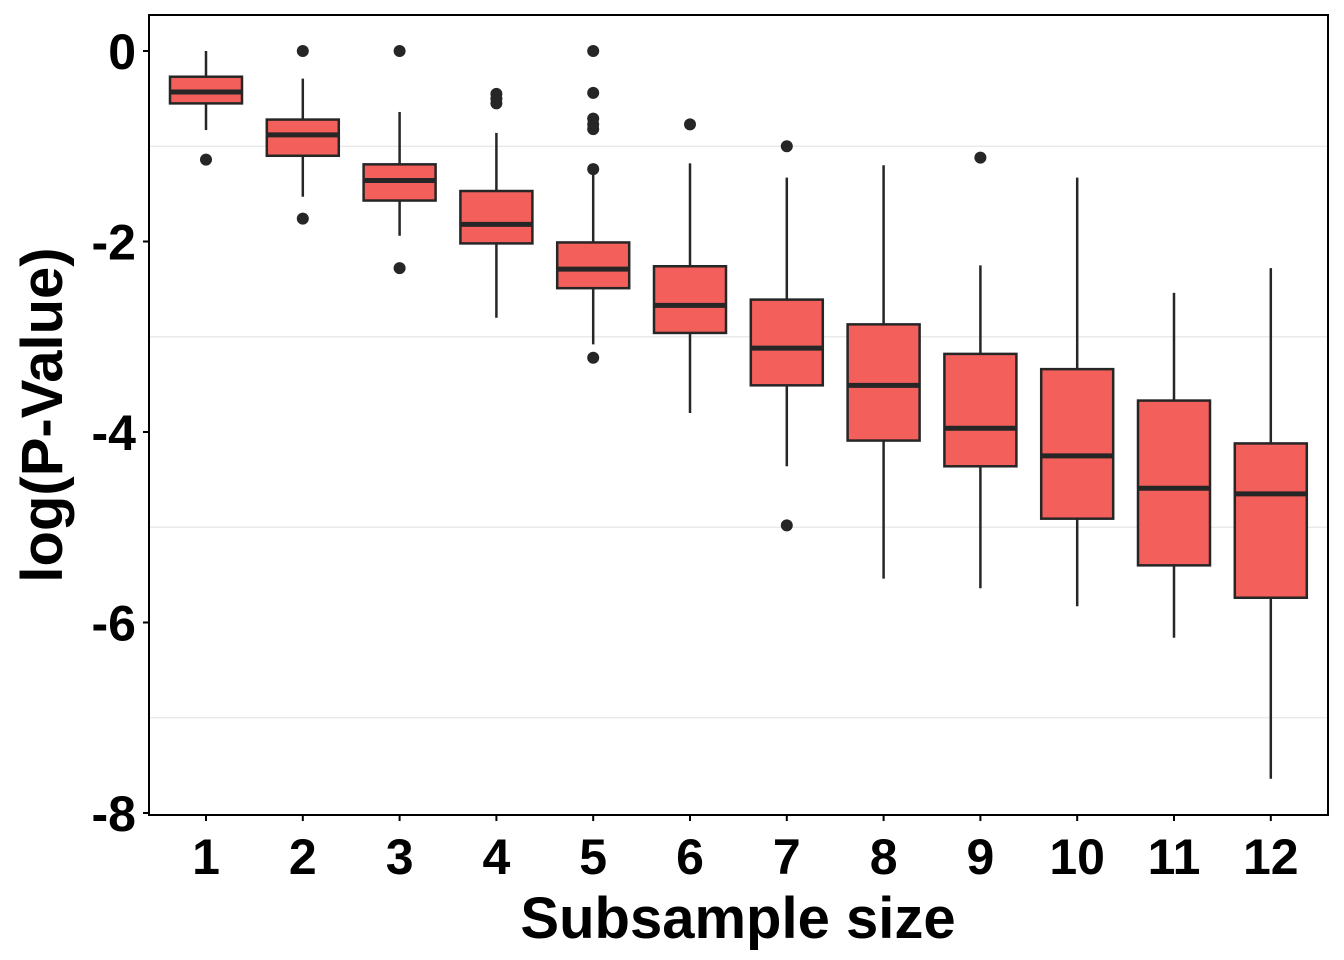 Image resolution: width=1344 pixels, height=960 pixels. What do you see at coordinates (496, 857) in the screenshot?
I see `x-tick-label: 4` at bounding box center [496, 857].